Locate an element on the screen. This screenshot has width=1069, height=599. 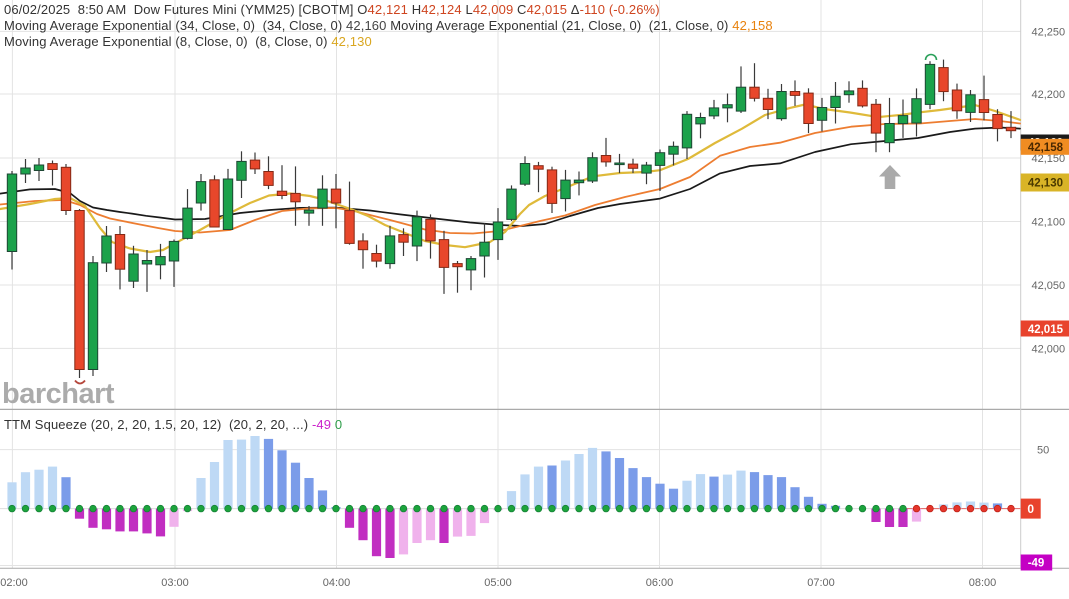
svg-text: 42,000 is located at coordinates (1049, 349).